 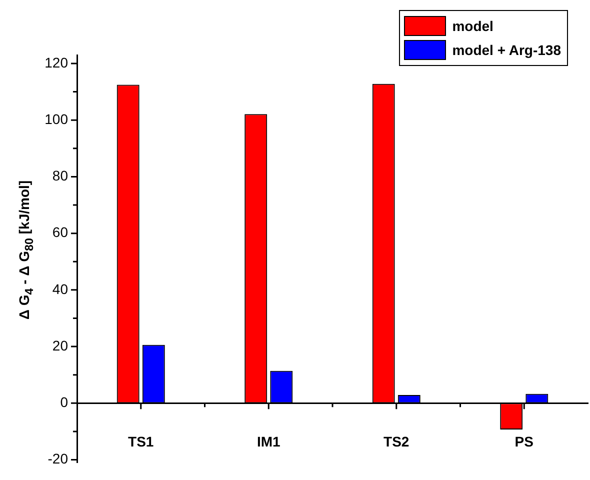 What do you see at coordinates (64, 402) in the screenshot?
I see `y-tick-label: 0` at bounding box center [64, 402].